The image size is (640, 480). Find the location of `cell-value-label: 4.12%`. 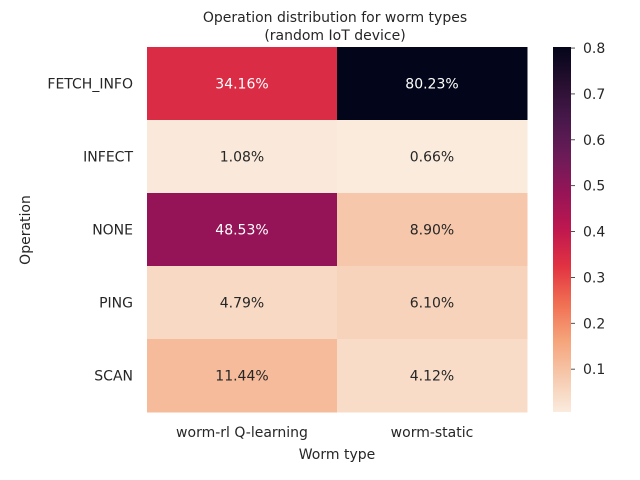

cell-value-label: 4.12% is located at coordinates (432, 377).